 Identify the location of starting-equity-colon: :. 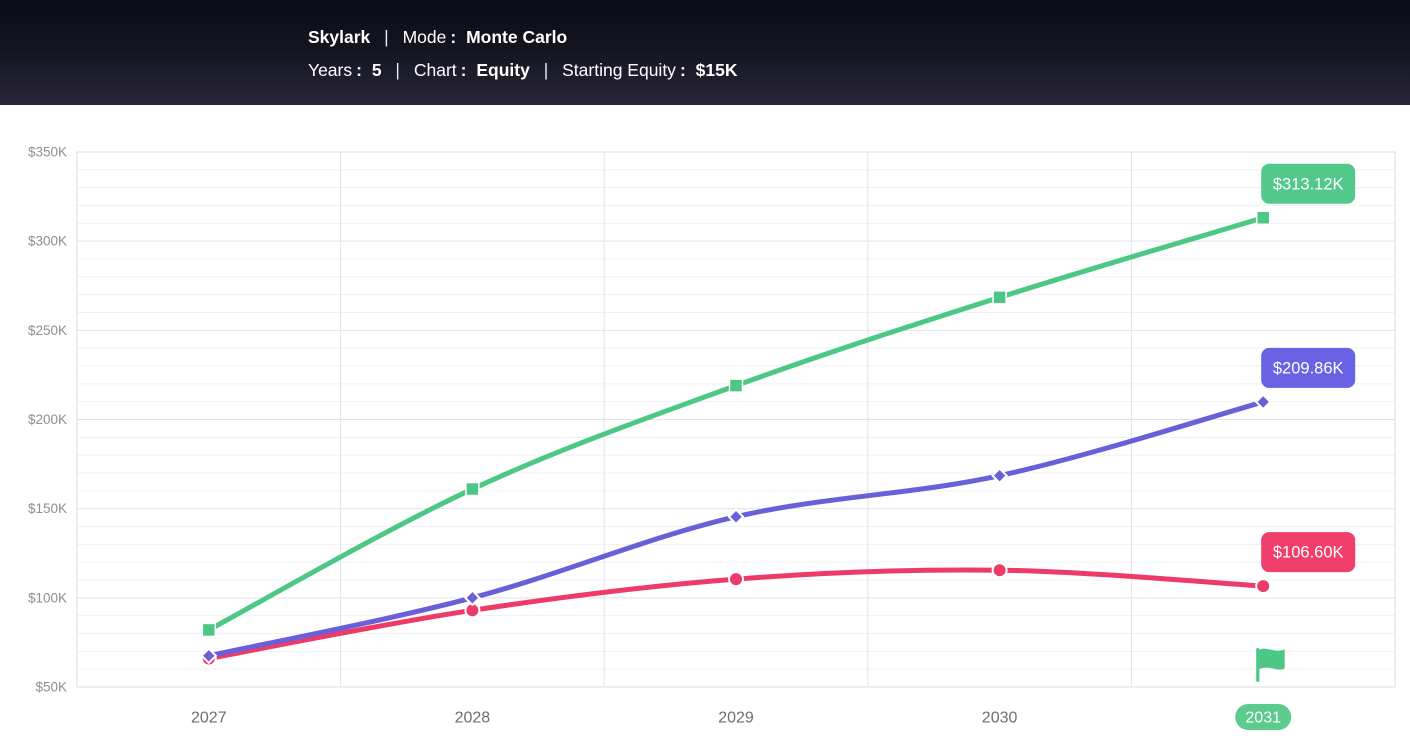
(682, 70).